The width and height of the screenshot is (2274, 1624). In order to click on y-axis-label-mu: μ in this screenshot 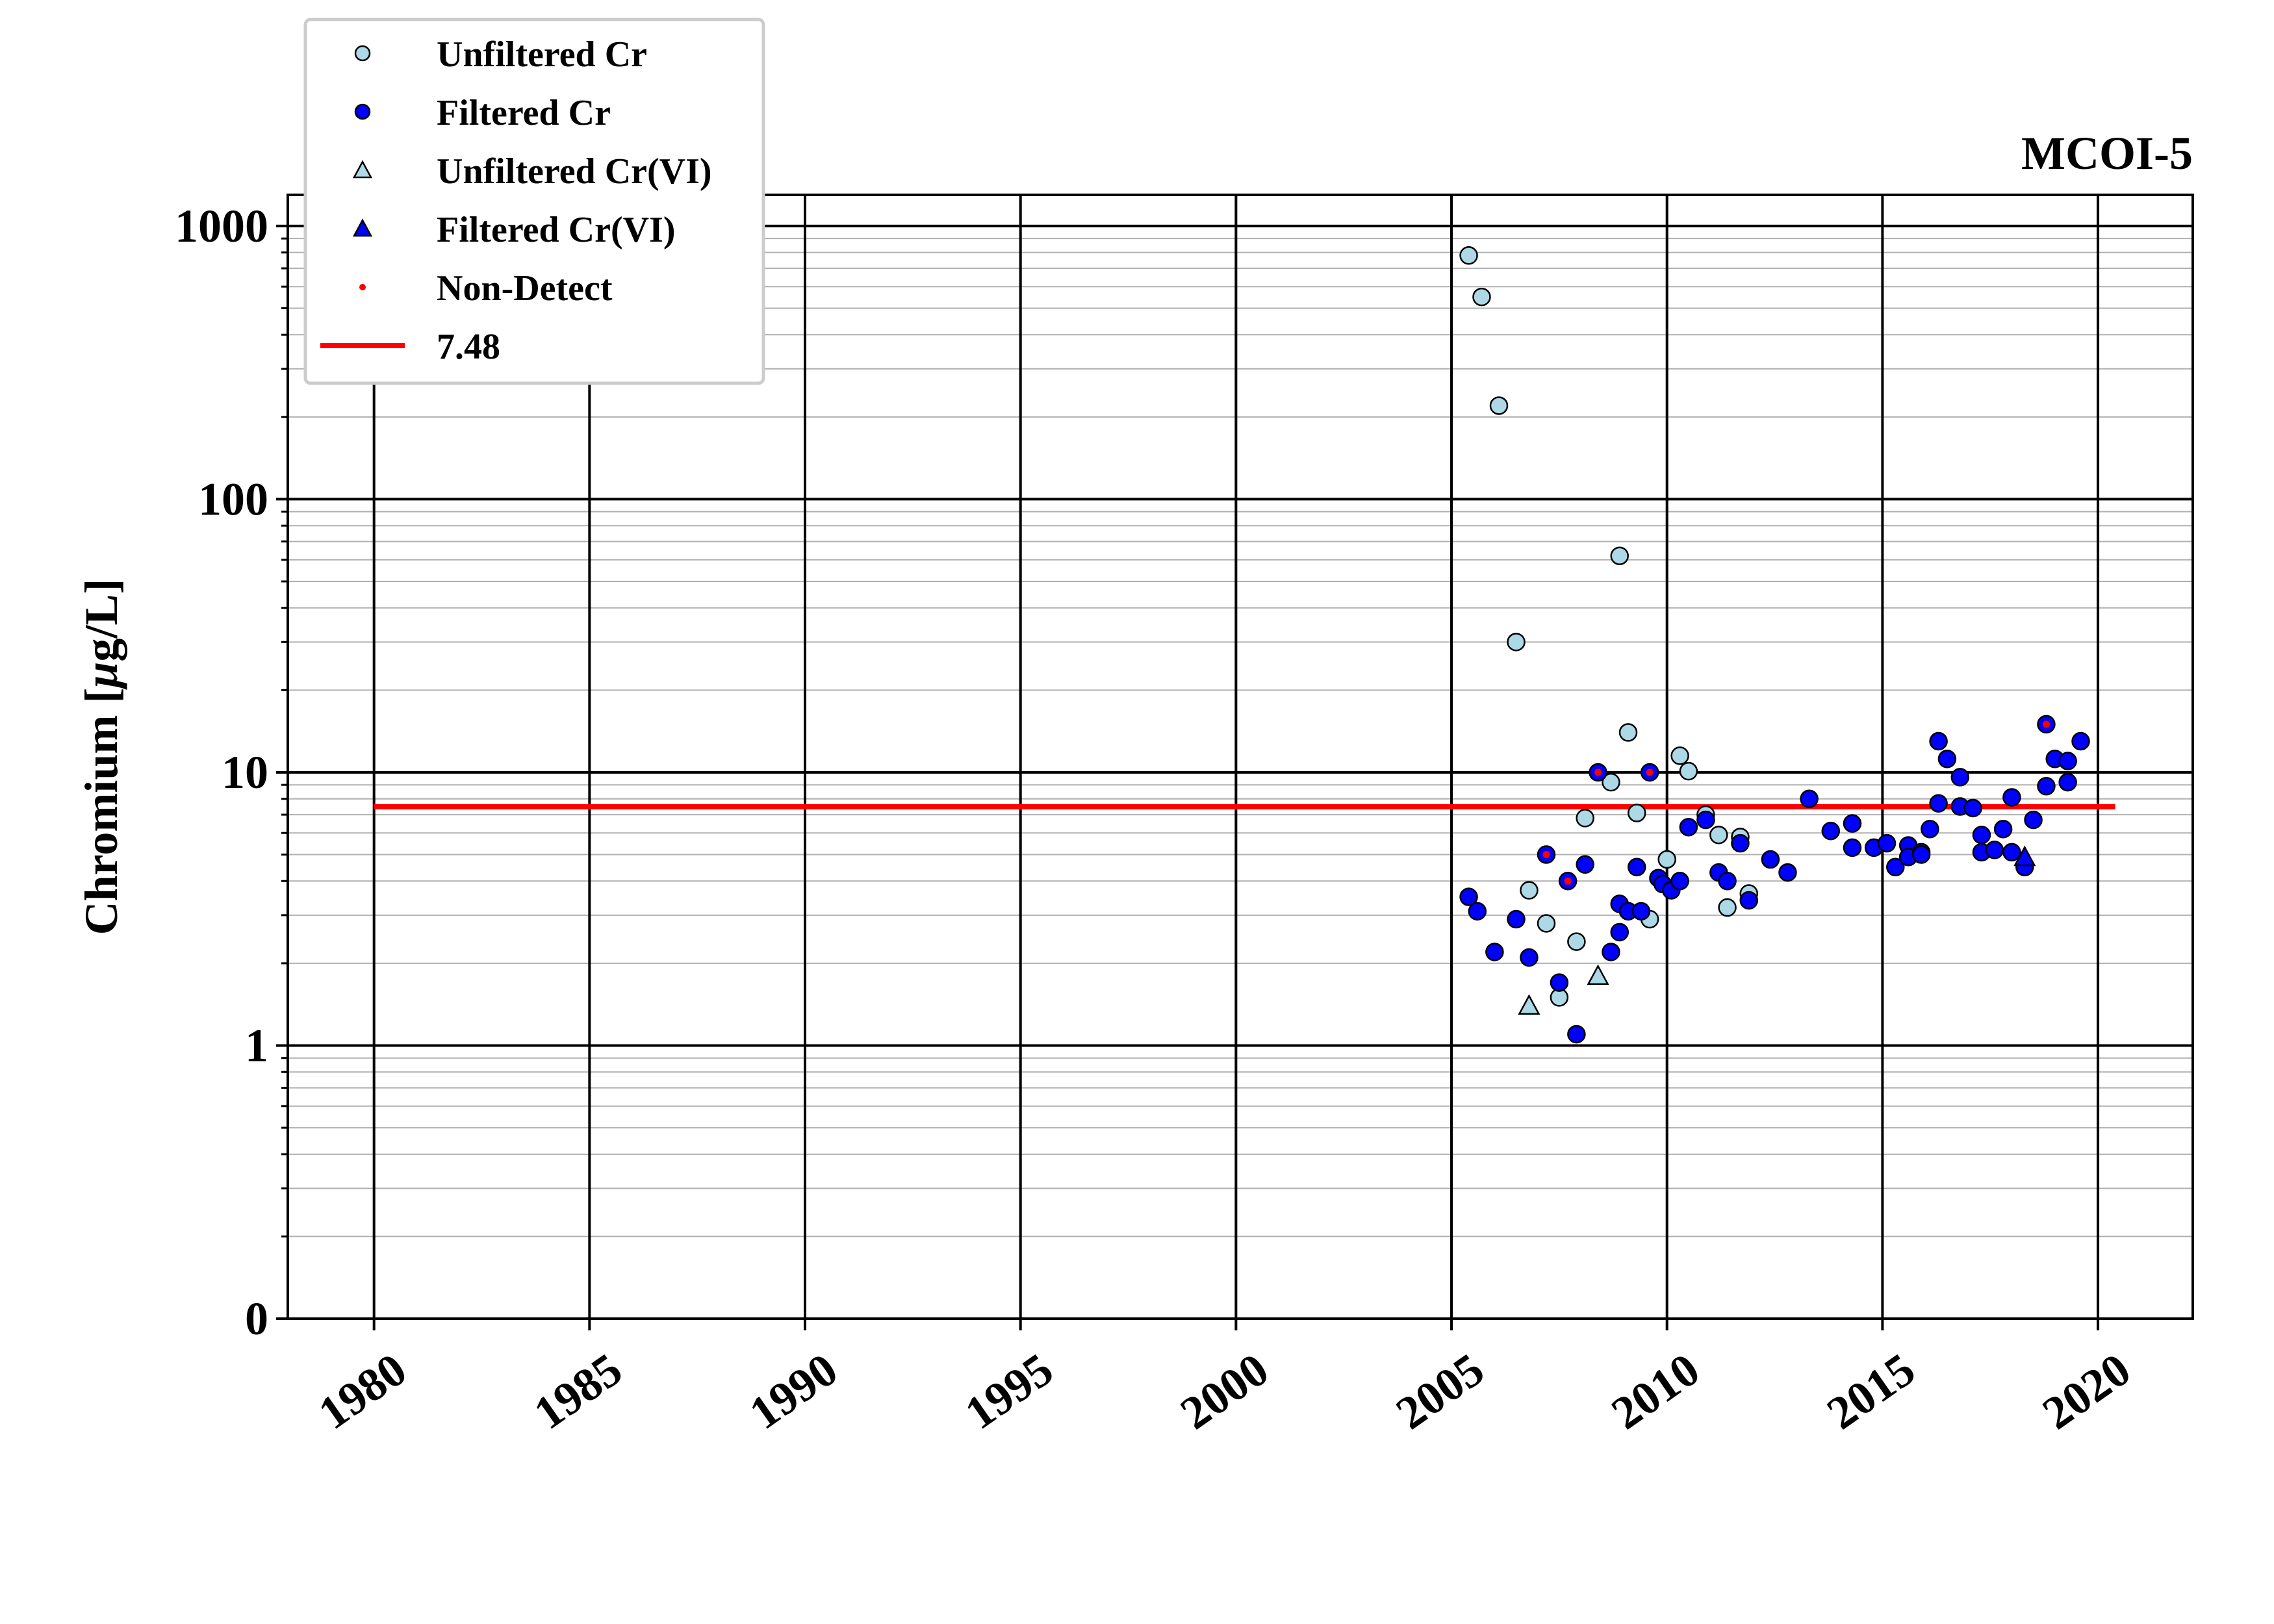, I will do `click(101, 676)`.